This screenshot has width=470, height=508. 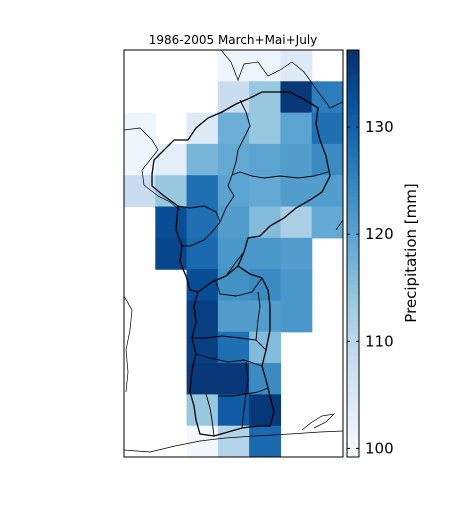 What do you see at coordinates (379, 127) in the screenshot?
I see `colorbar-tick-label: 130` at bounding box center [379, 127].